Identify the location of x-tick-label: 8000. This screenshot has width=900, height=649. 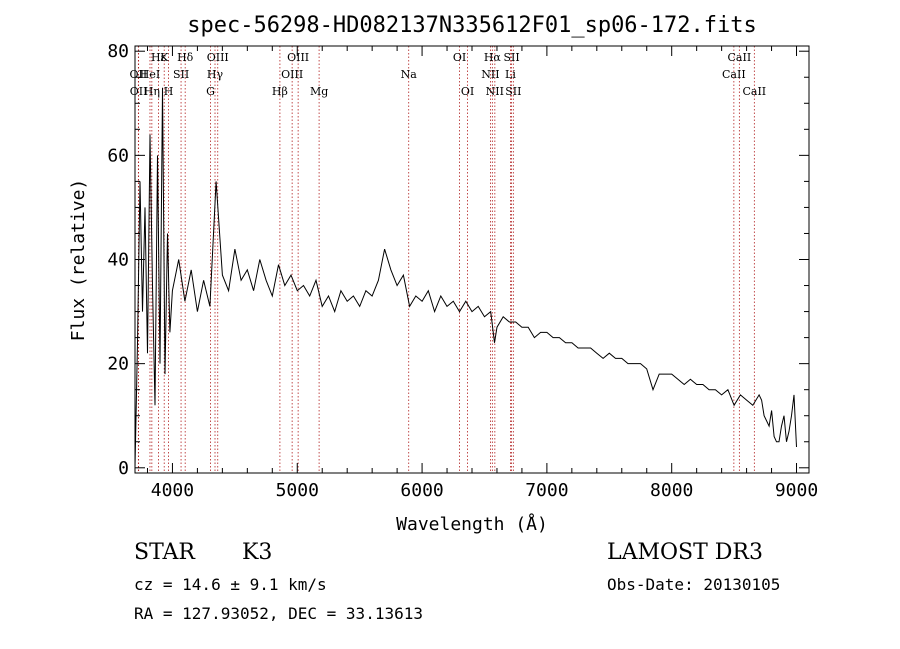
(671, 490).